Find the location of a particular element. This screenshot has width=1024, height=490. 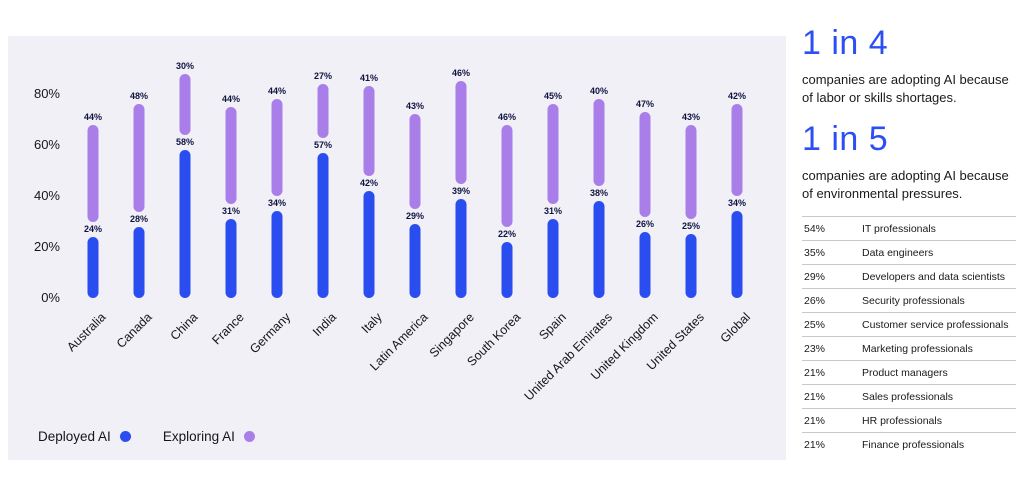

exploring-value-label: 30% is located at coordinates (185, 65).